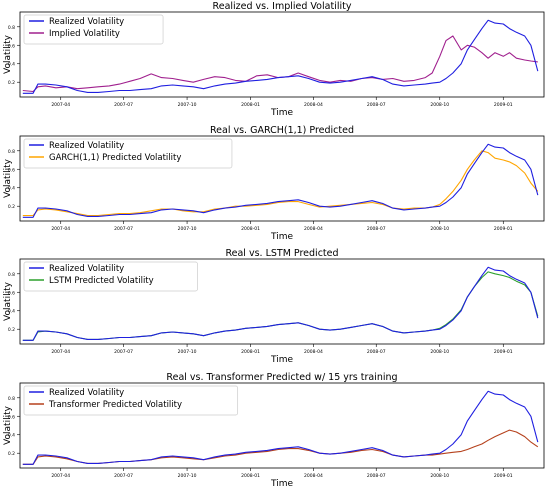  I want to click on legend-label: Transformer Predicted Volatility, so click(115, 405).